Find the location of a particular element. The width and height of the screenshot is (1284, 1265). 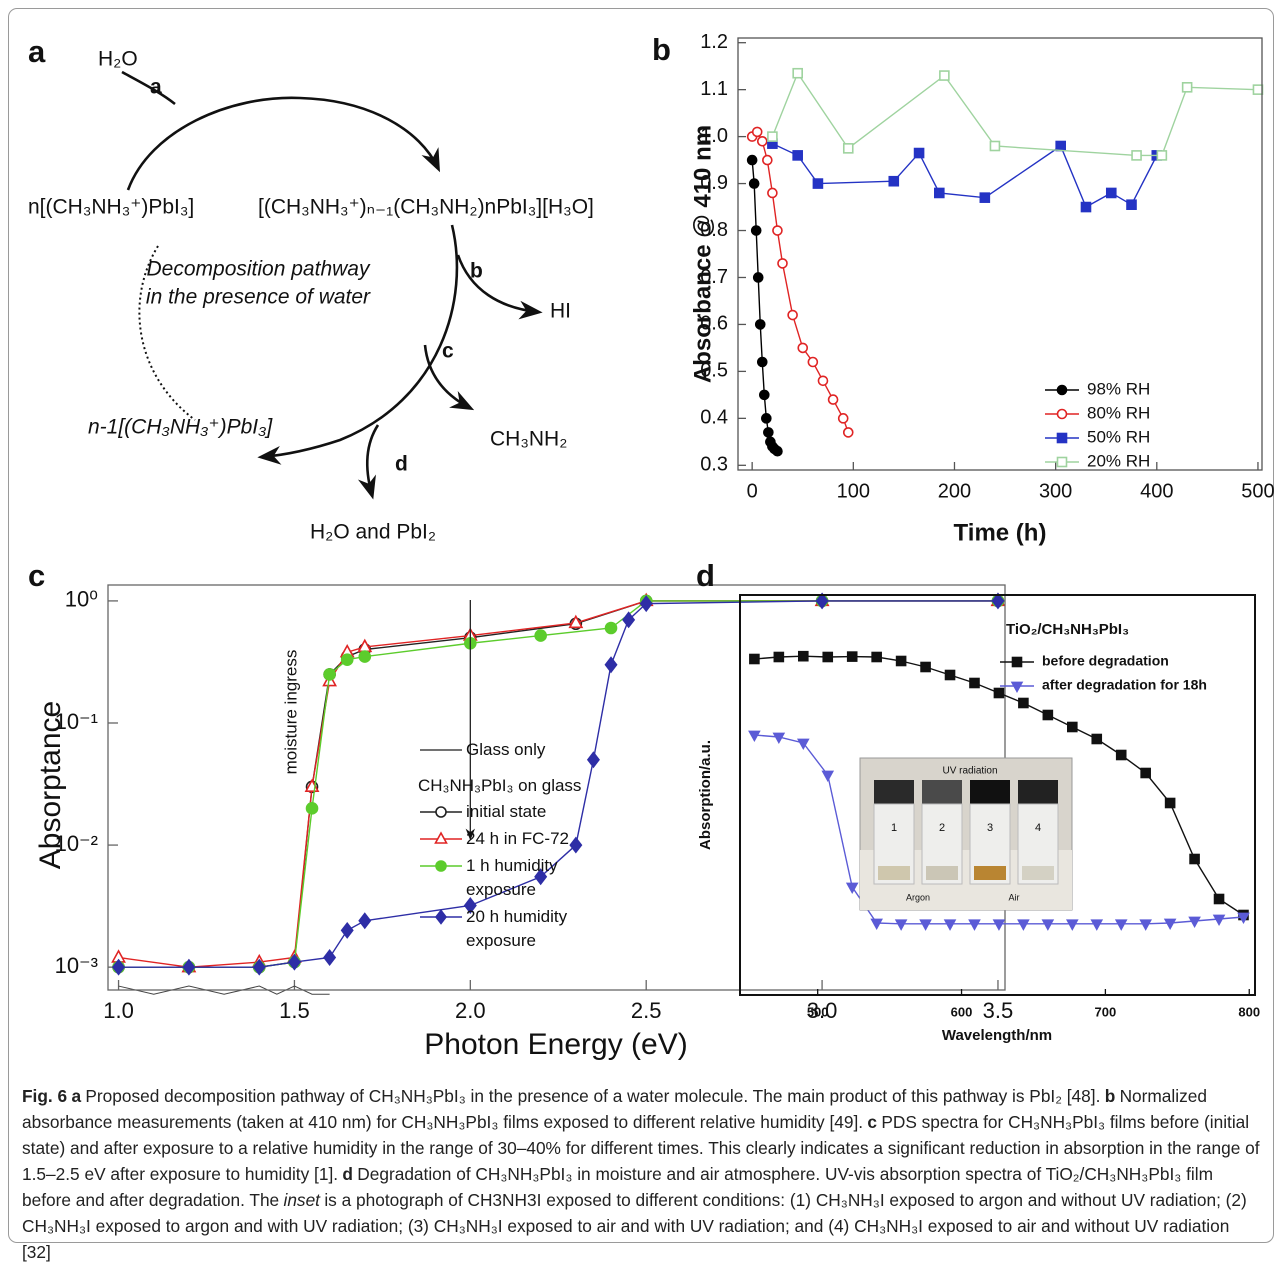

legend-label: before degradation is located at coordinates (1105, 661).